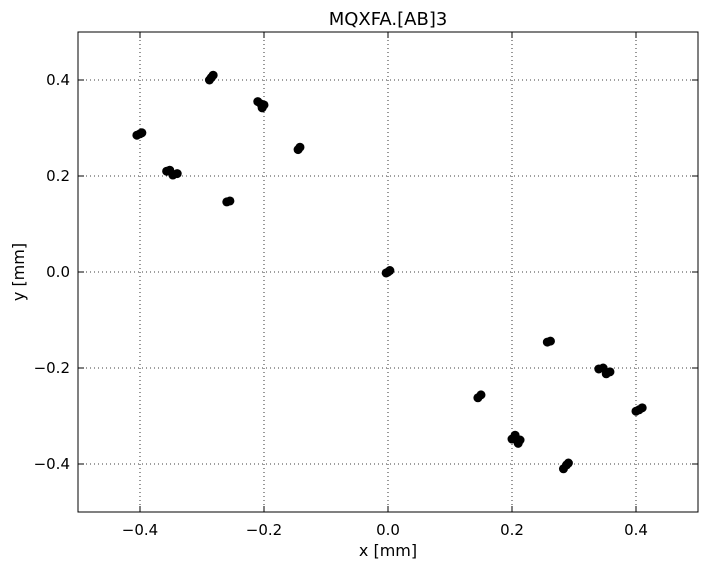  I want to click on x-tick-label: 0.2, so click(512, 530).